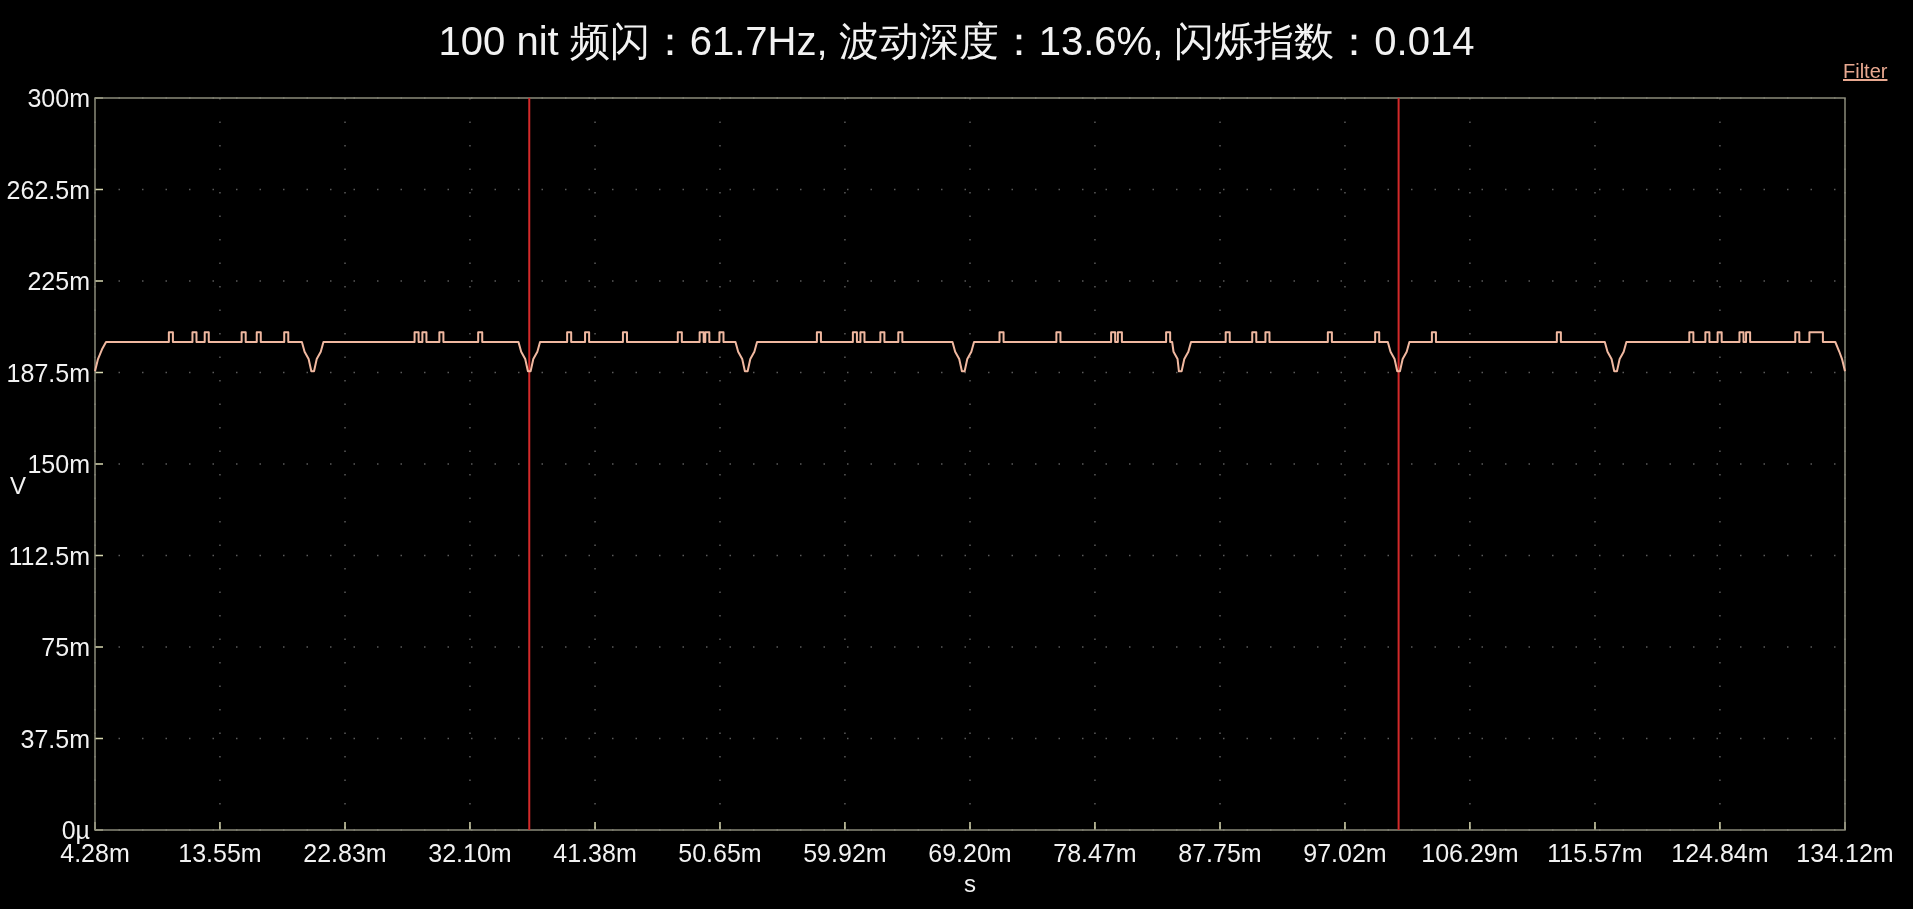 The width and height of the screenshot is (1913, 909). Describe the element at coordinates (58, 464) in the screenshot. I see `y-tick-label: 150m` at that location.